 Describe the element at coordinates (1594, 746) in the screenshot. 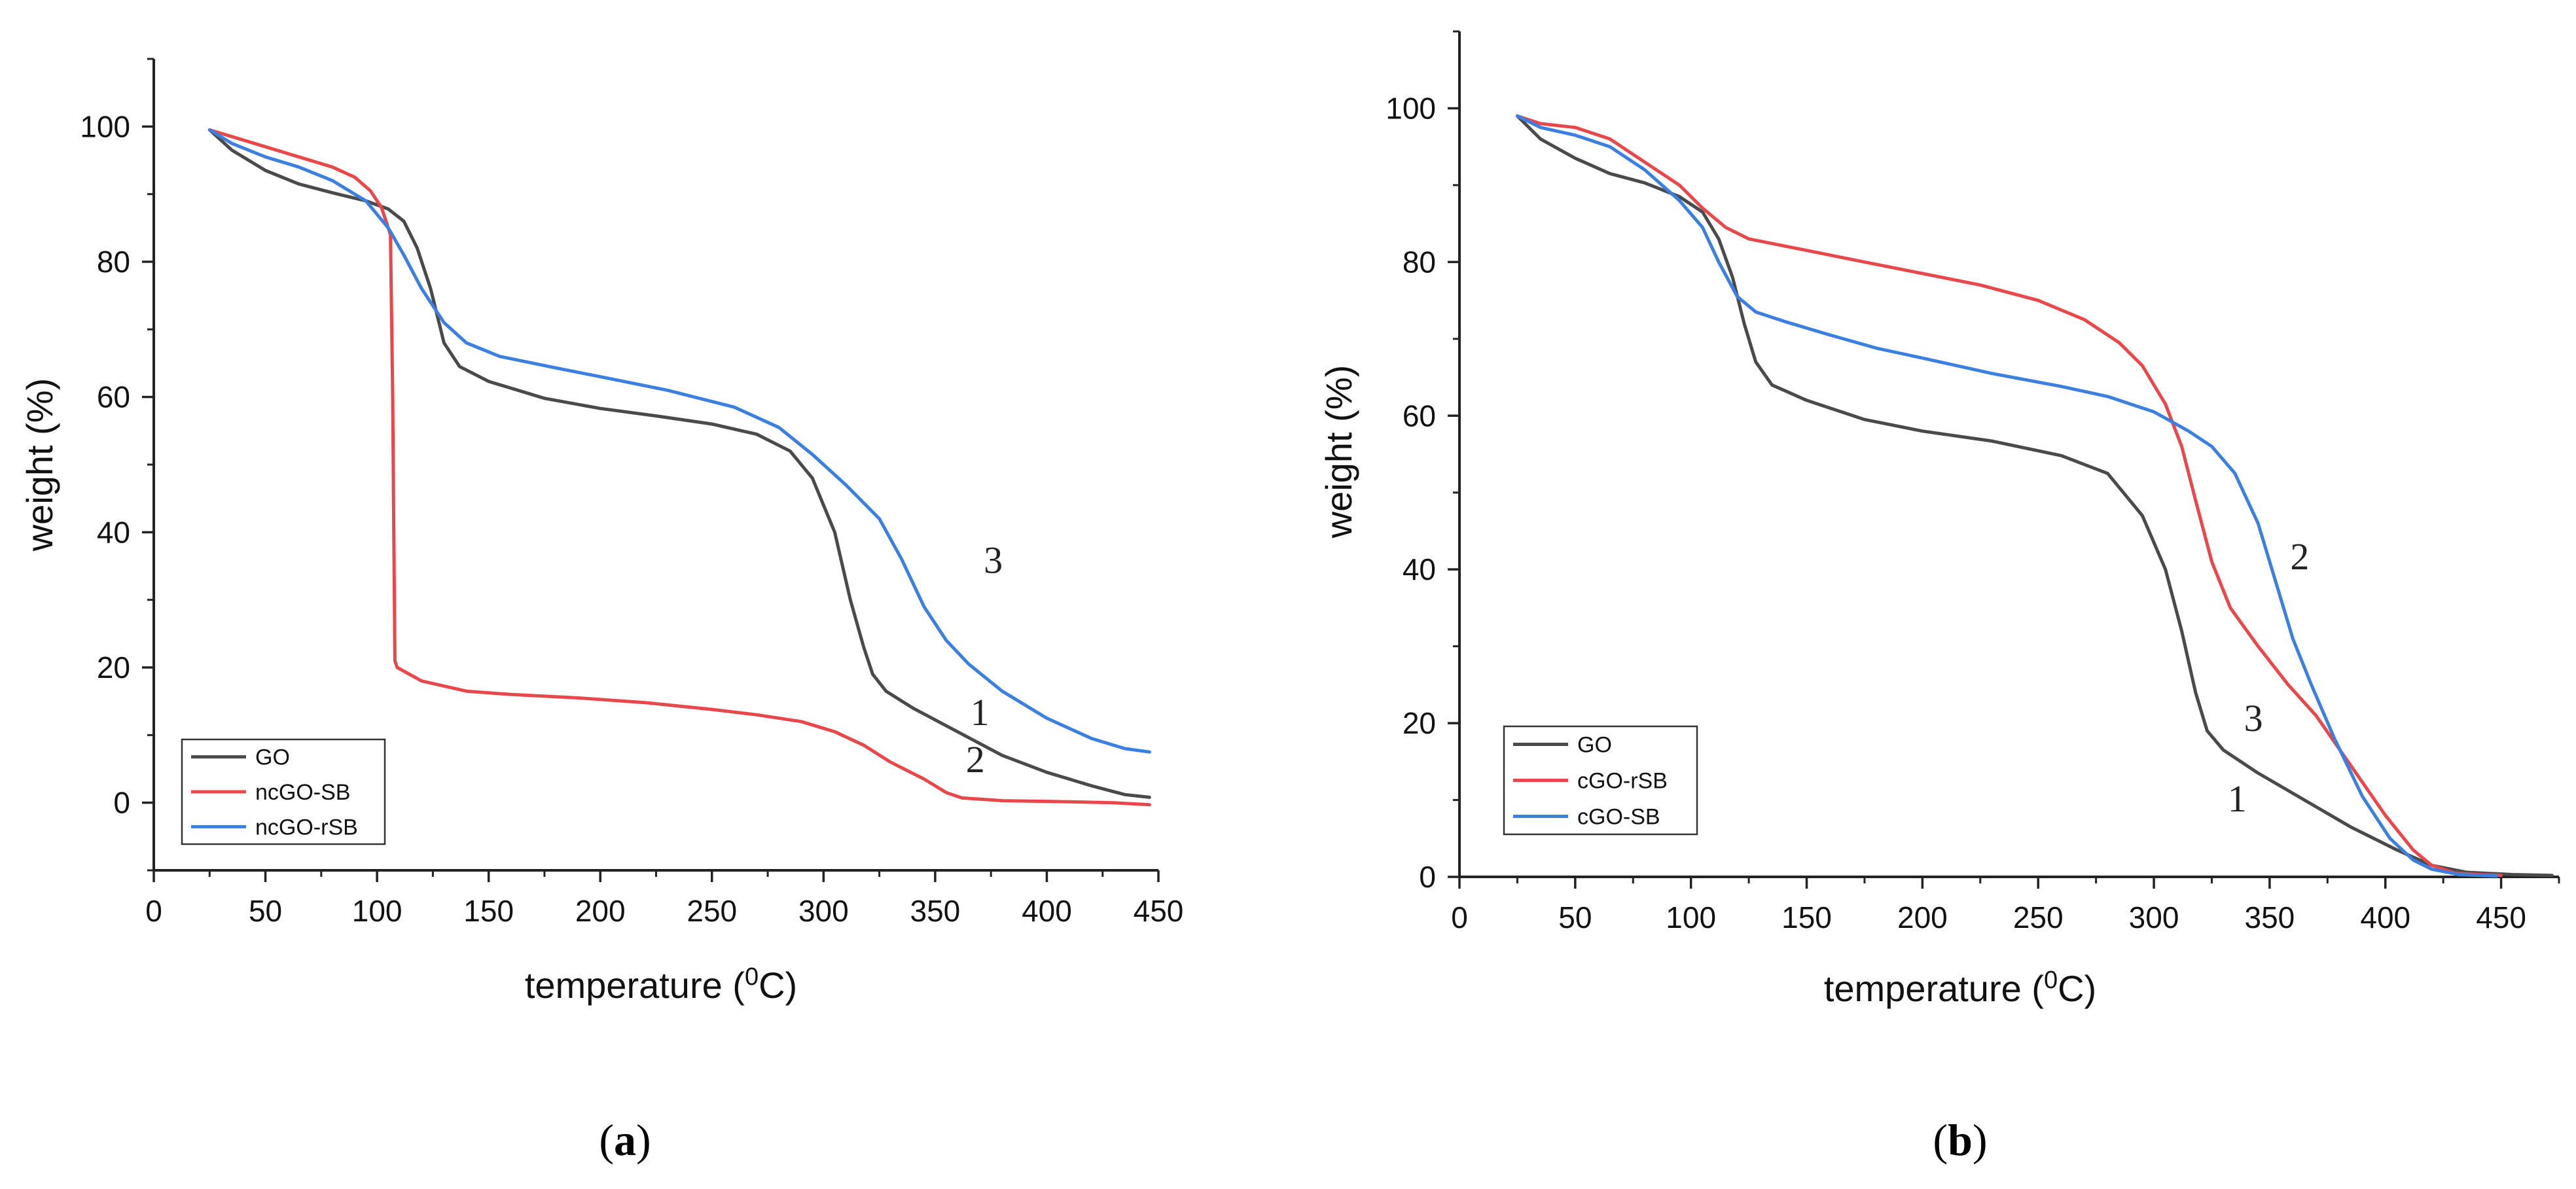

I see `panel-b-legend-label-go: GO` at that location.